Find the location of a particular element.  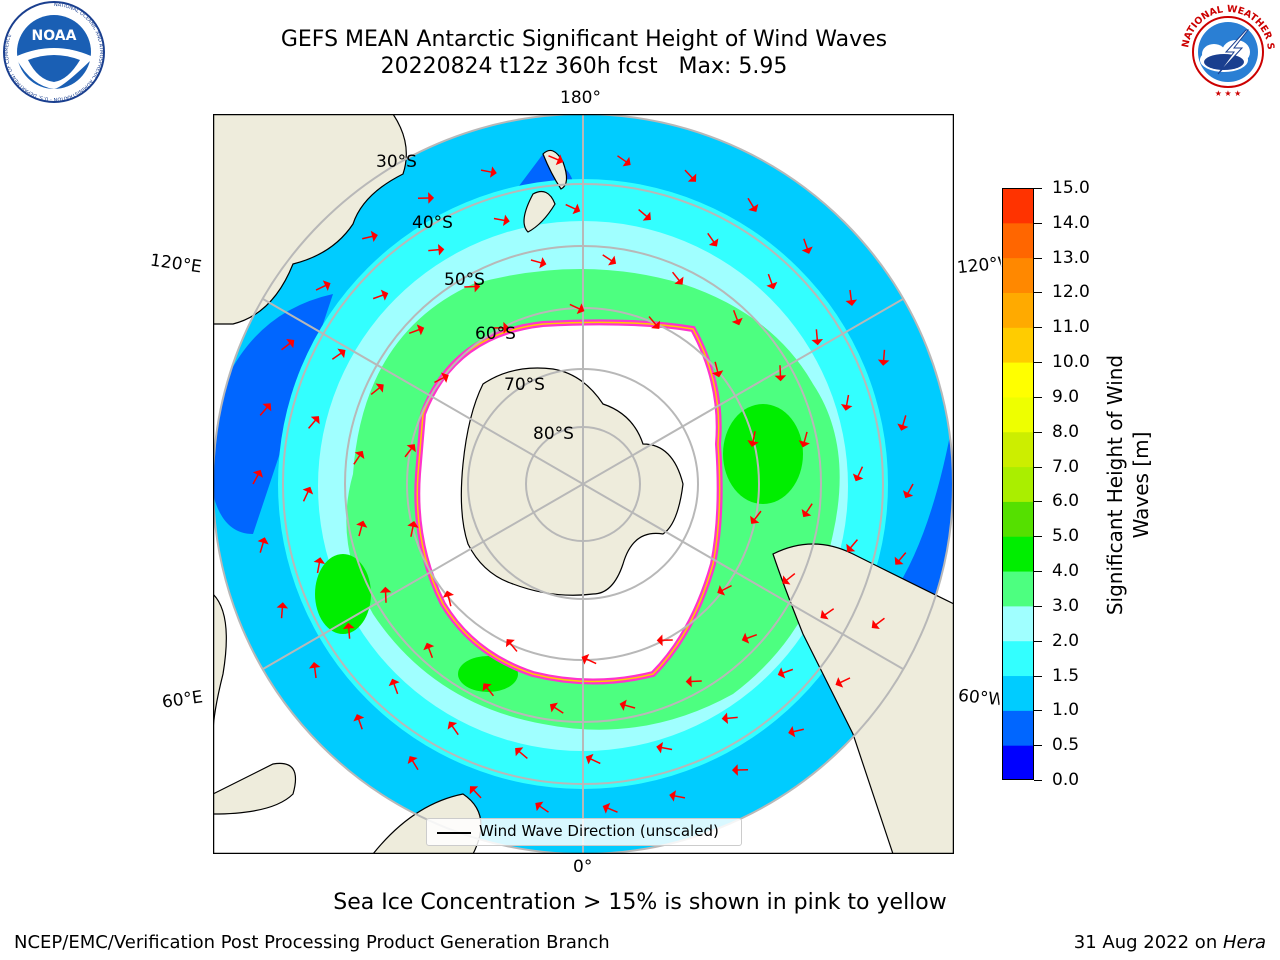

map-legend: Wind Wave Direction (unscaled) is located at coordinates (584, 832).